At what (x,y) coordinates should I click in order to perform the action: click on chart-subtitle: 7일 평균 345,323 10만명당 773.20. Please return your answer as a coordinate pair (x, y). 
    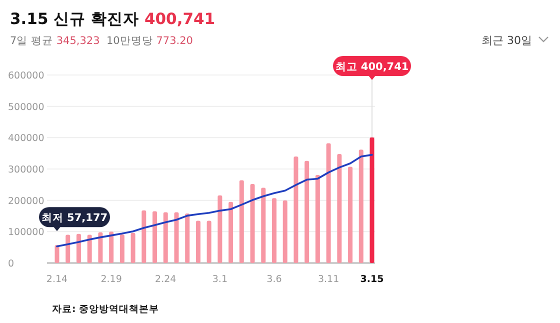
    Looking at the image, I should click on (101, 41).